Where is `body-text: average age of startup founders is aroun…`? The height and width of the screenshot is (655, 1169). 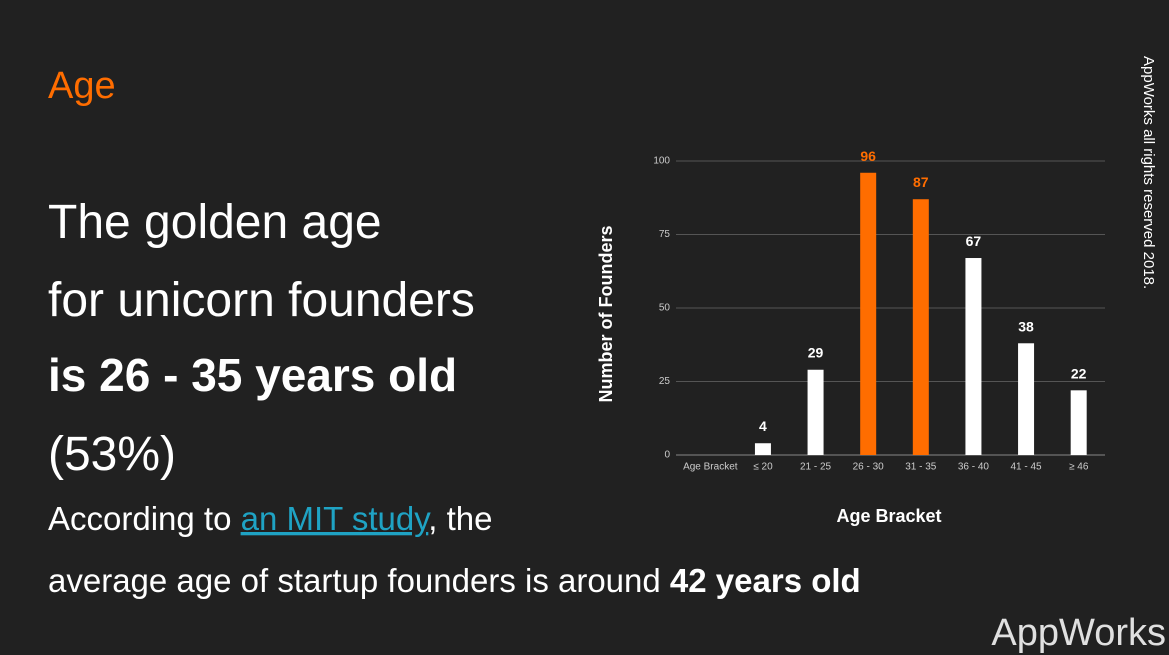
body-text: average age of startup founders is aroun… is located at coordinates (359, 580).